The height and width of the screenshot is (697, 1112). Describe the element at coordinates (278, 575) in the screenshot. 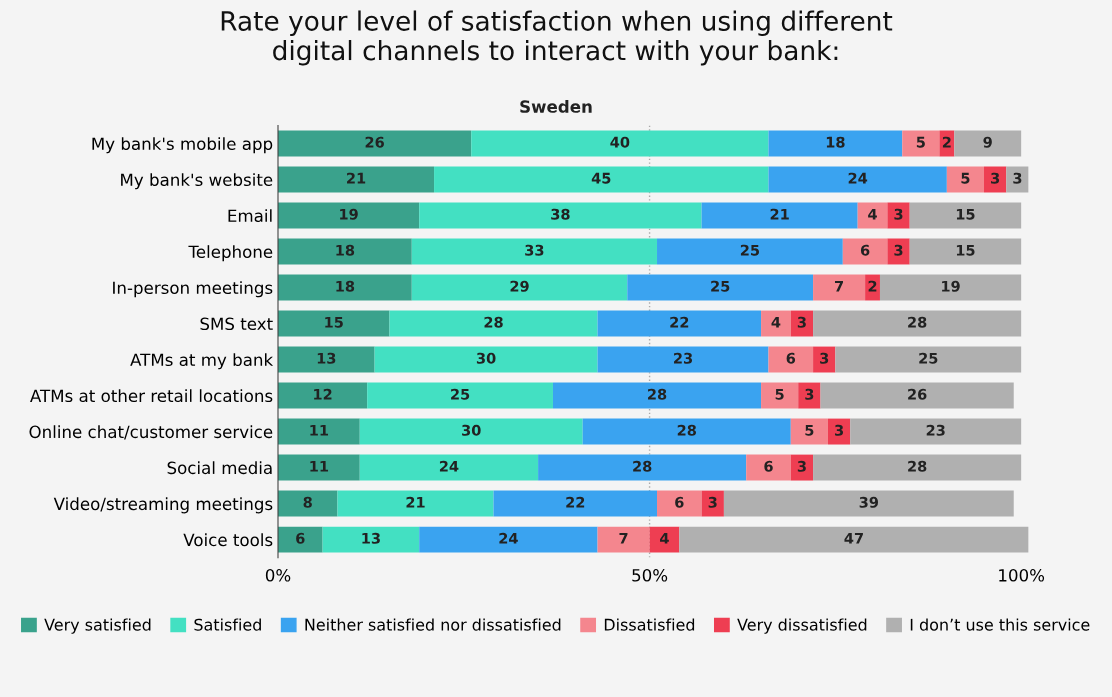

I see `x-tick-label: 0%` at that location.